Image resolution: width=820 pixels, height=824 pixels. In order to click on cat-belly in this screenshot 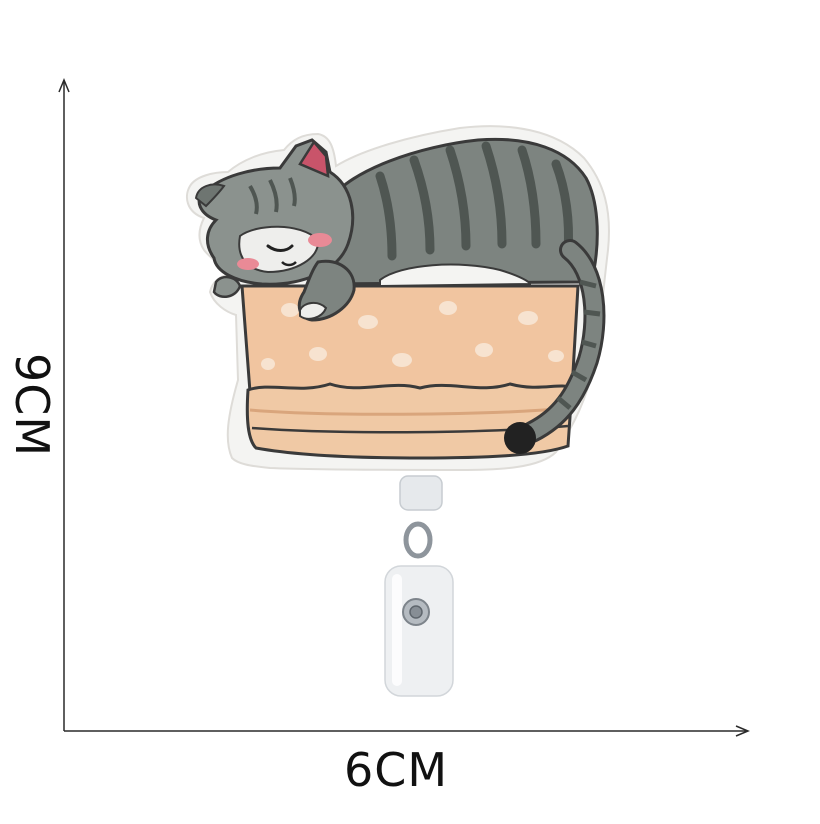, I will do `click(455, 275)`.